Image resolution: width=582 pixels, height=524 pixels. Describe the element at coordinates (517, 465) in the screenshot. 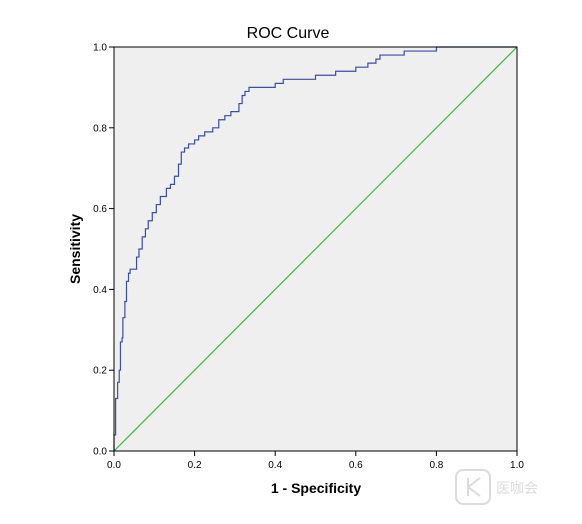

I see `x-tick-label: 1.0` at that location.